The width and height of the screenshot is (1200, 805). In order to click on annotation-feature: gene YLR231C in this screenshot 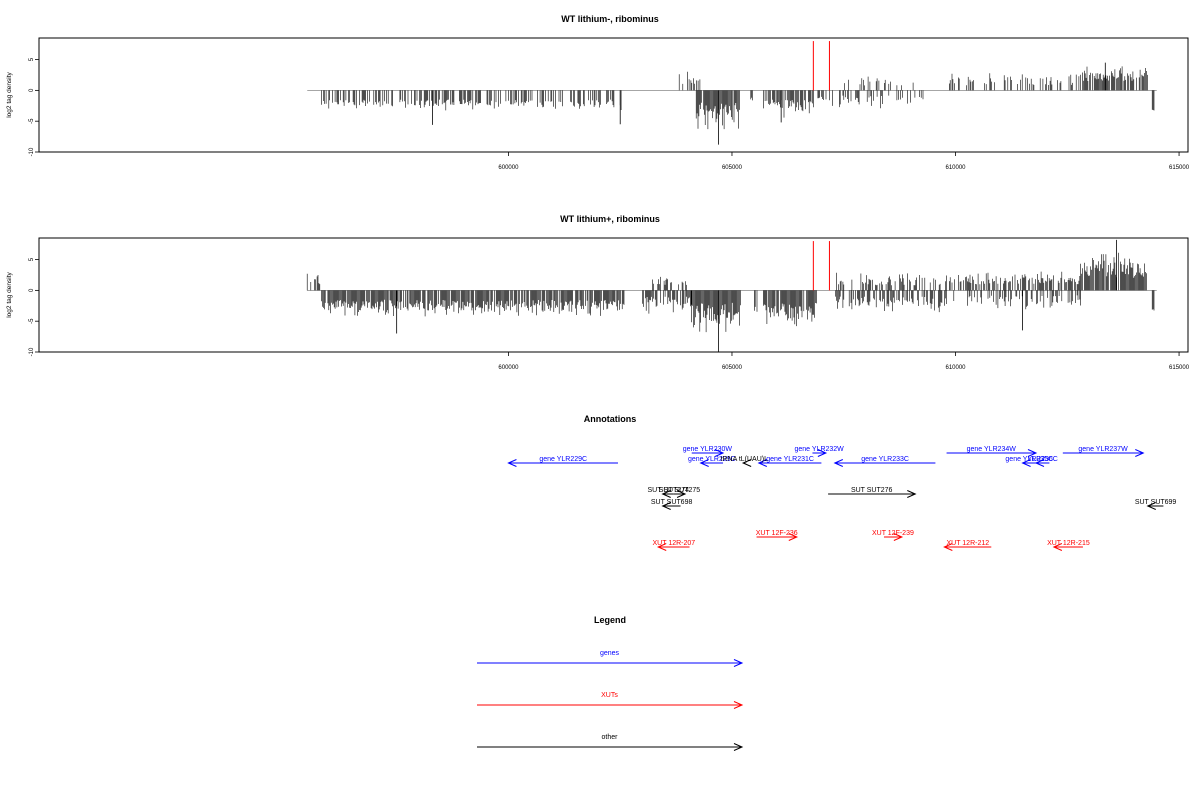, I will do `click(789, 461)`.